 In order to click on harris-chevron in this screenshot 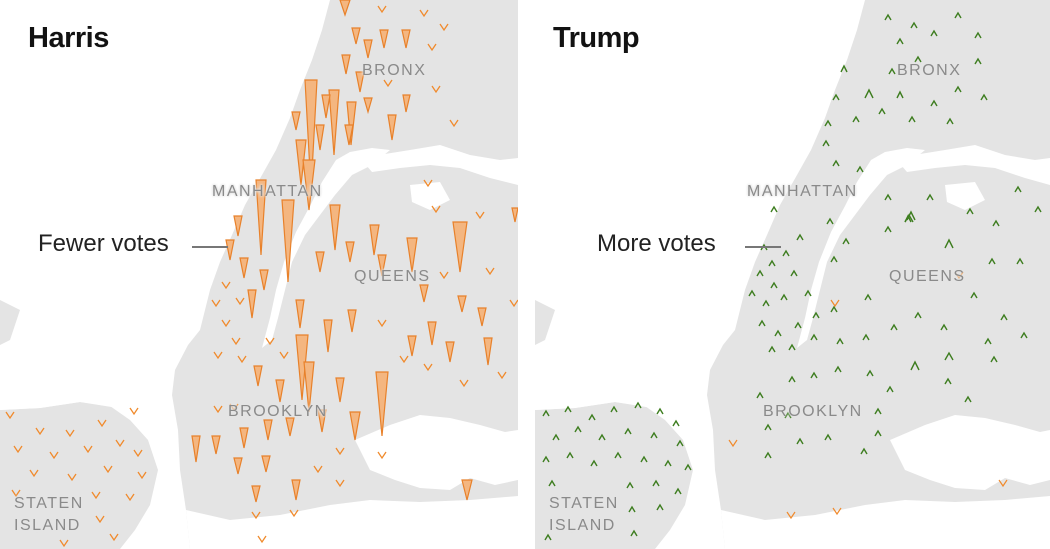, I will do `click(134, 411)`.